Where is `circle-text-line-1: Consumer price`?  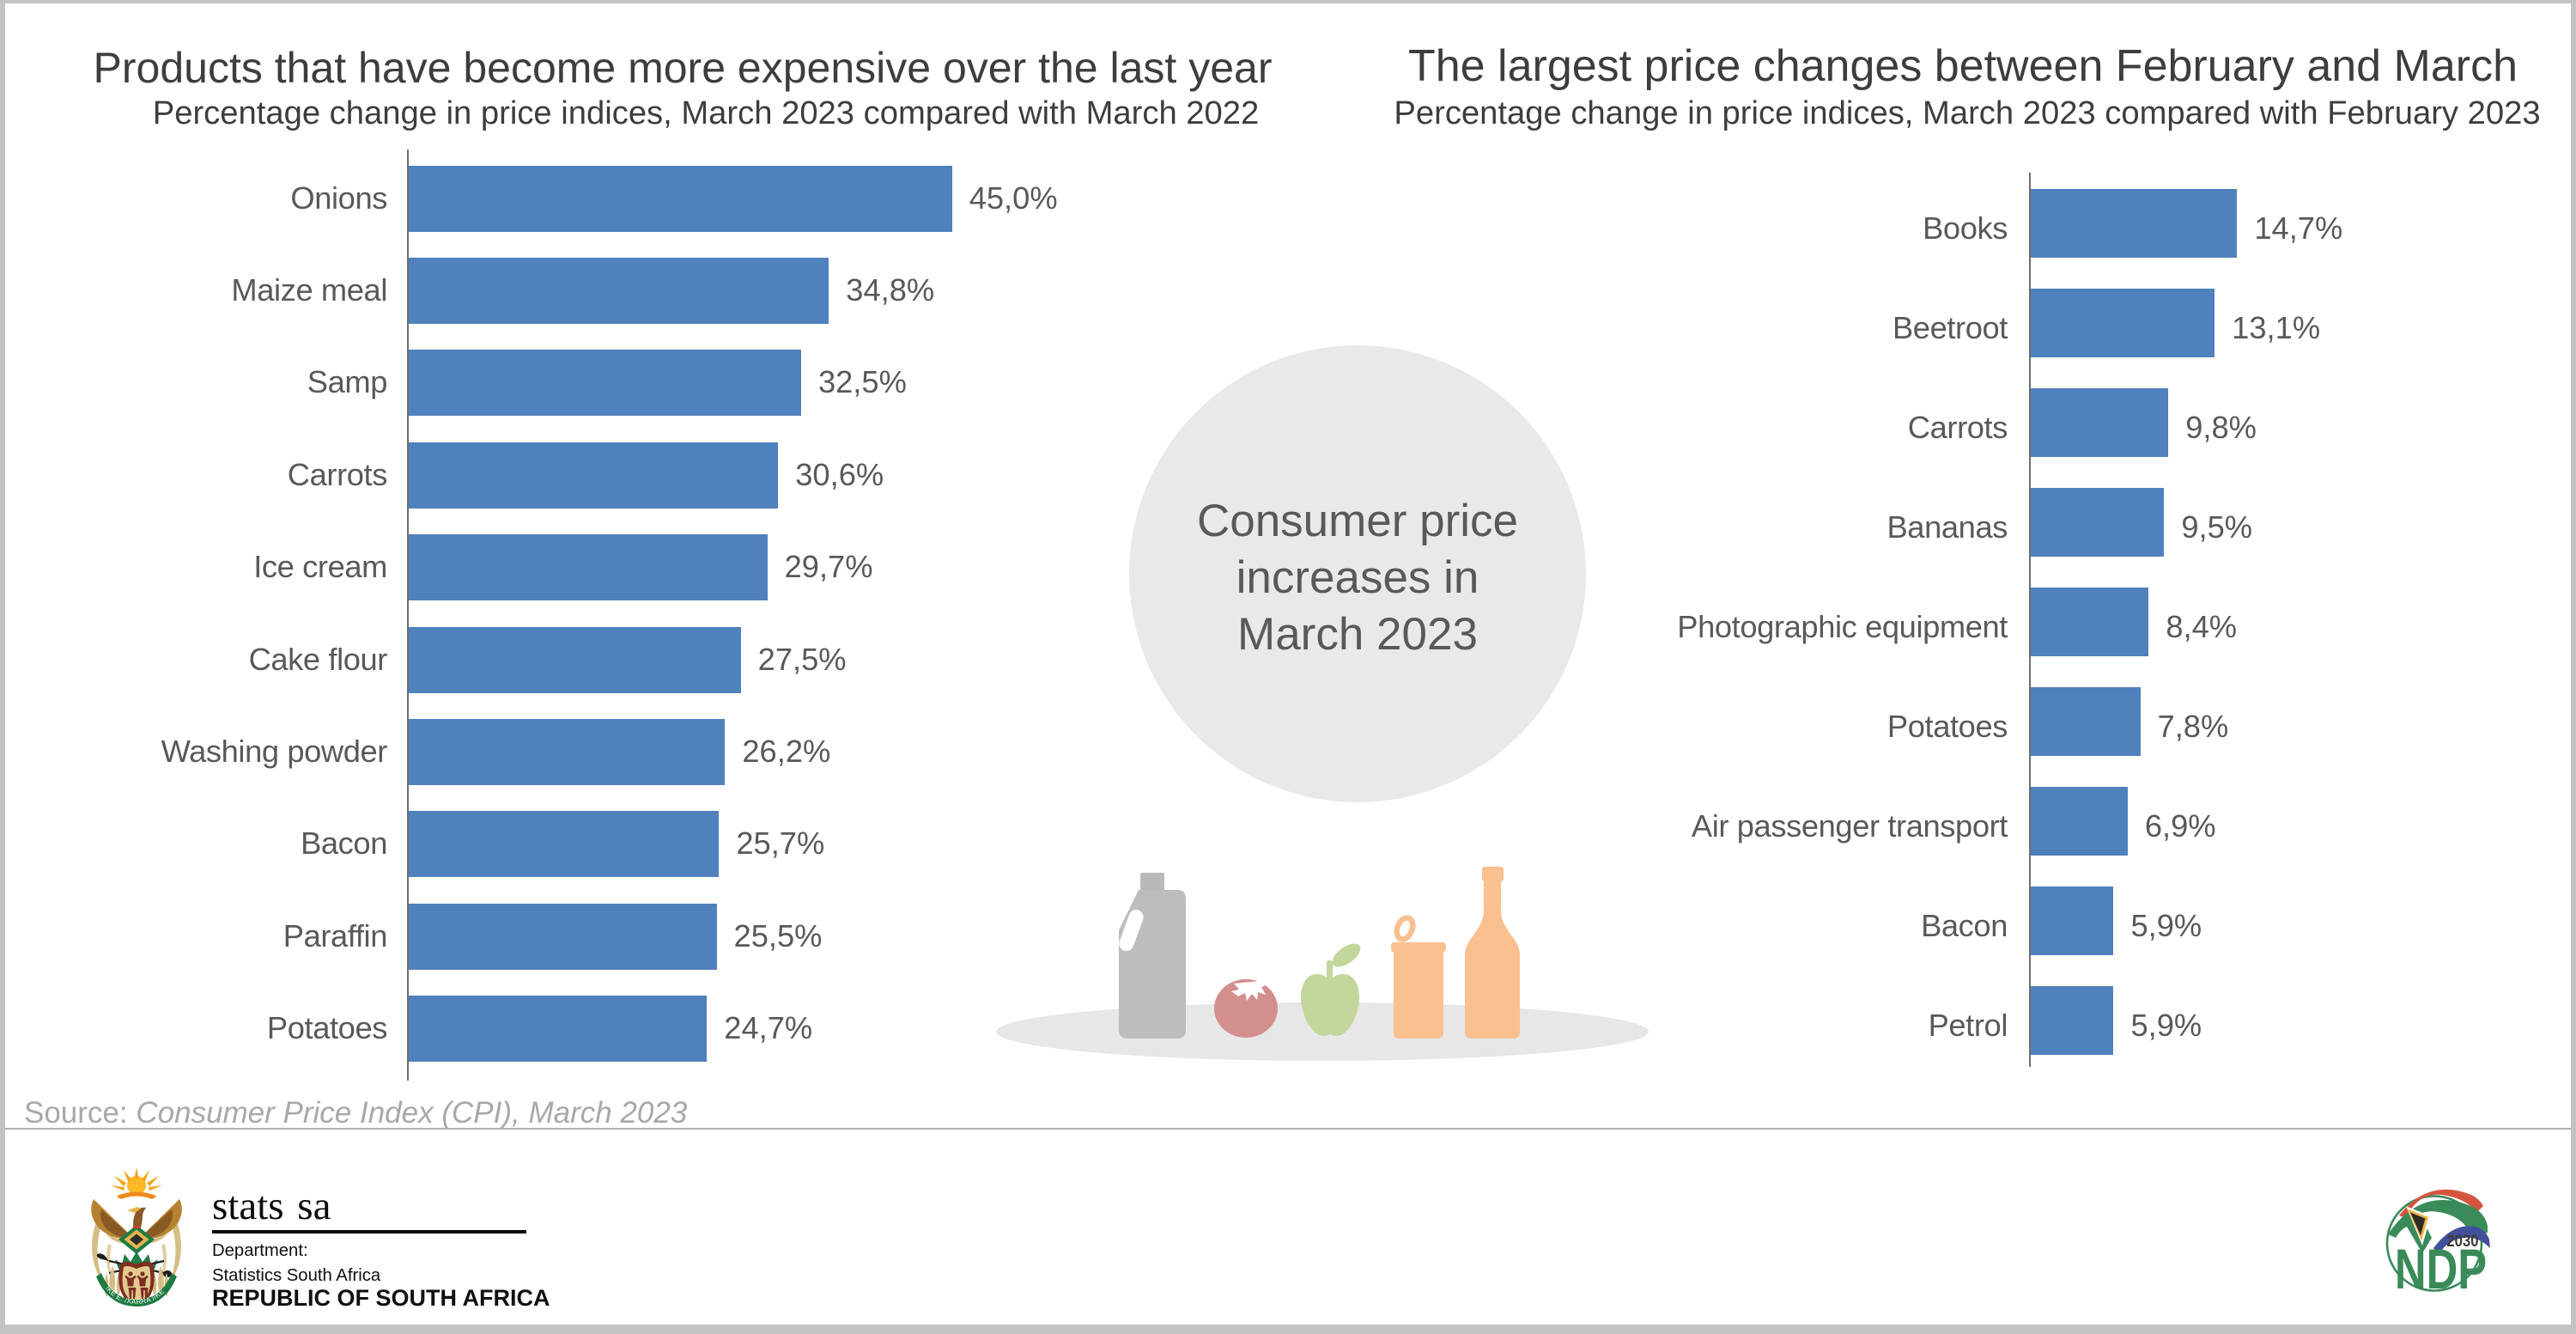
circle-text-line-1: Consumer price is located at coordinates (1357, 521).